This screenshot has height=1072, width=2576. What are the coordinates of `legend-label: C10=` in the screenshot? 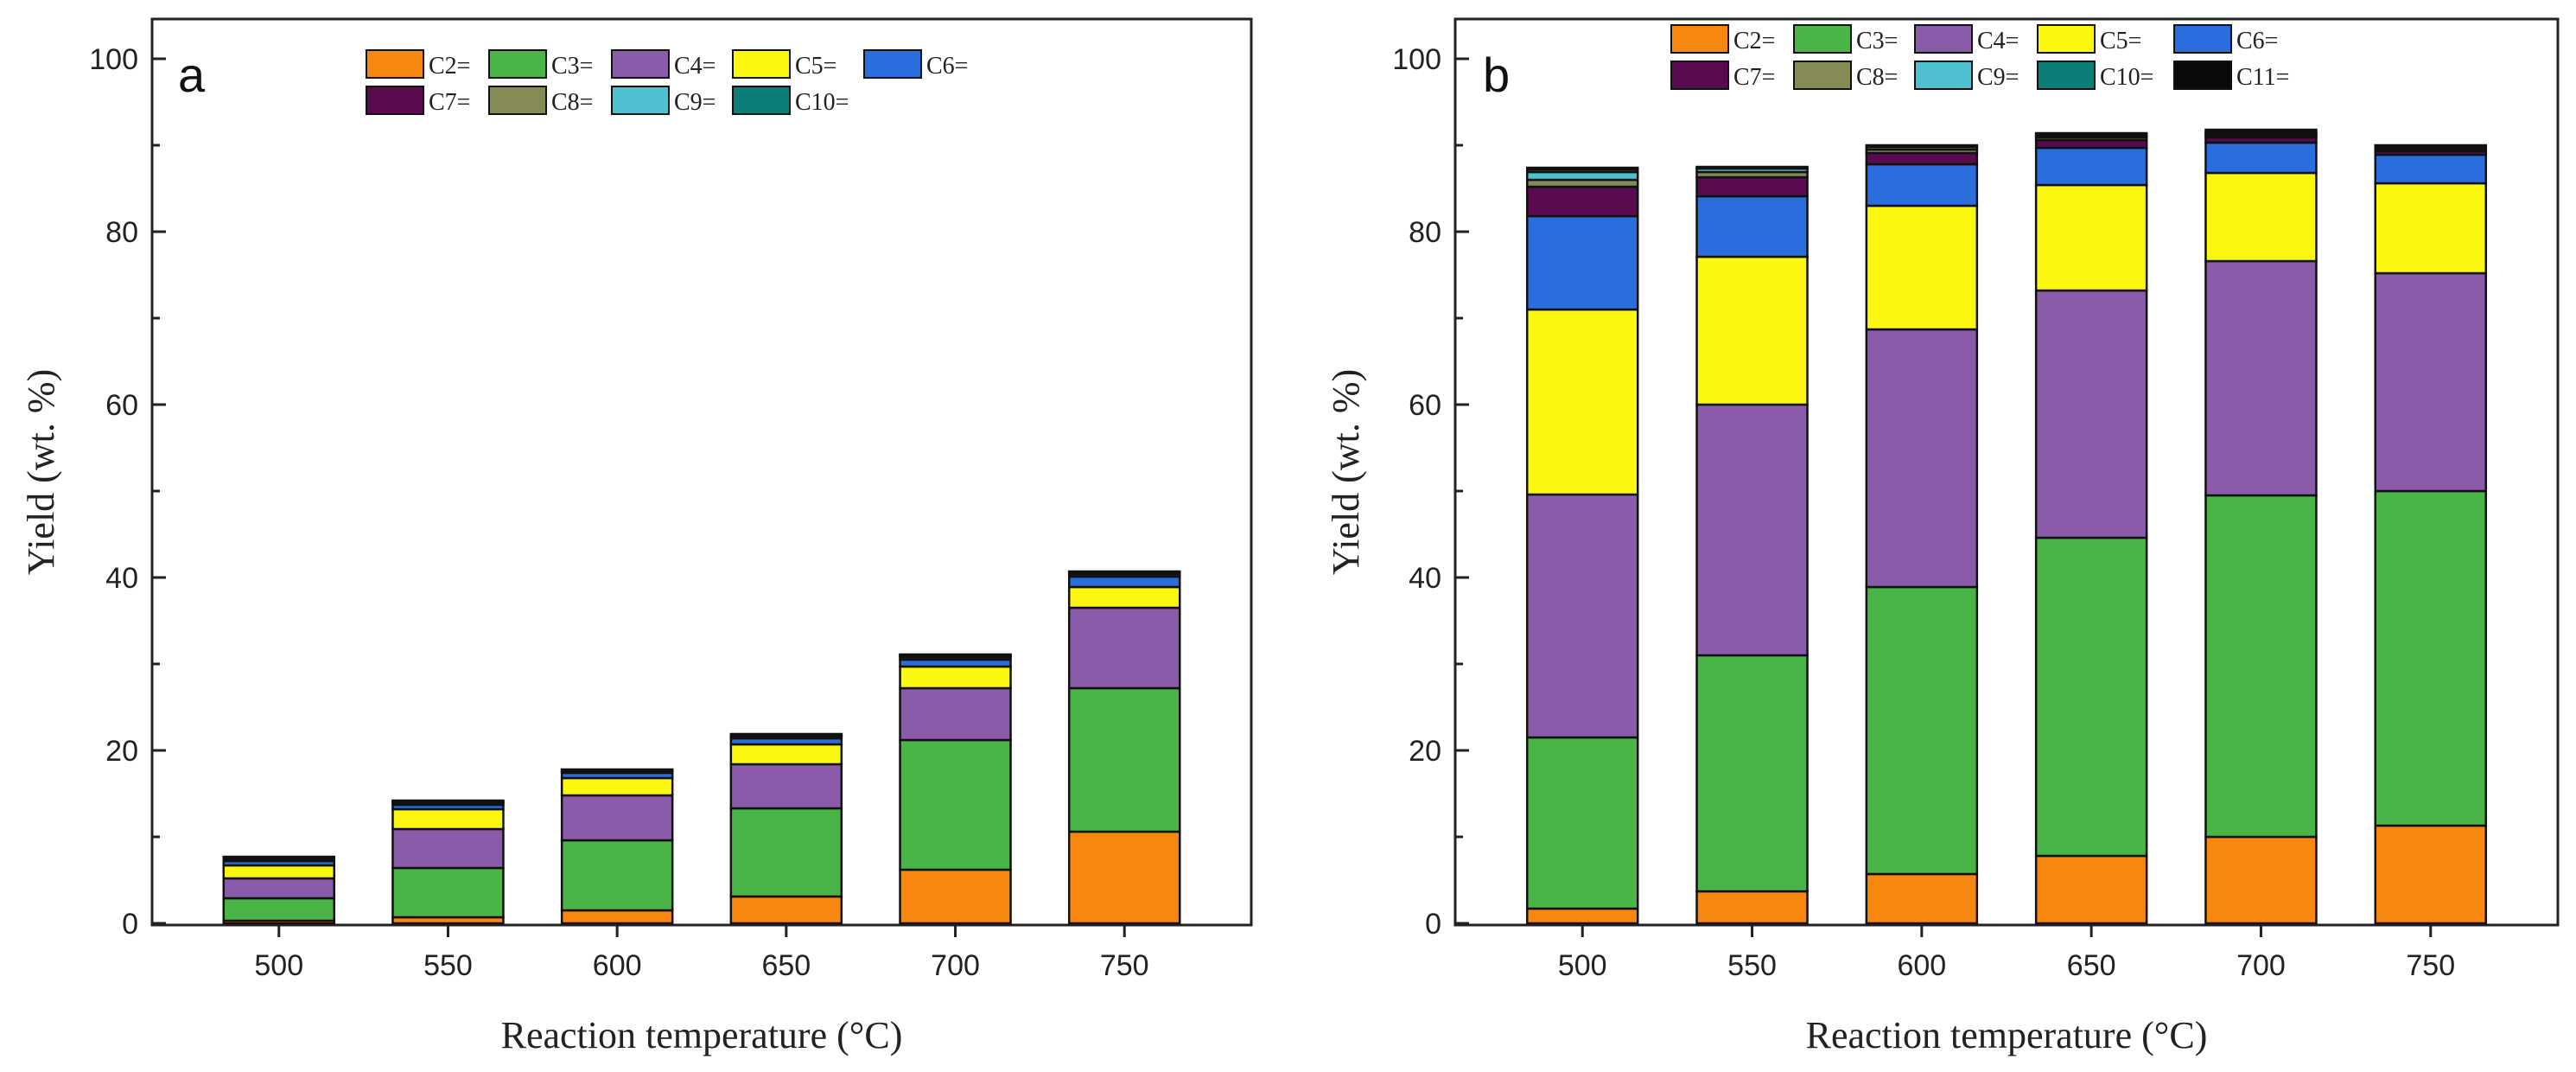 It's located at (822, 102).